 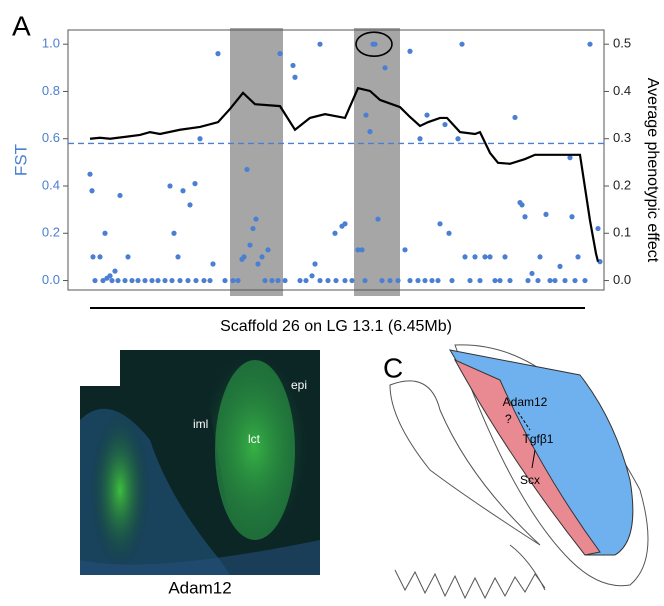 What do you see at coordinates (199, 587) in the screenshot?
I see `image-caption: Adam12` at bounding box center [199, 587].